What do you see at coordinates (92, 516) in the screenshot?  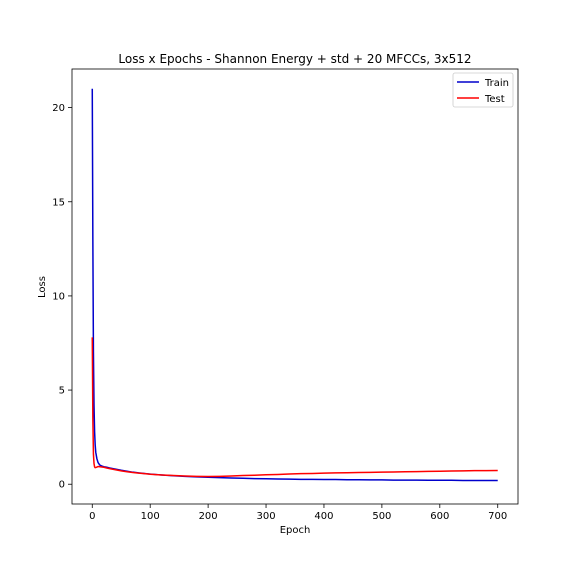 I see `x-tick-label: 0` at bounding box center [92, 516].